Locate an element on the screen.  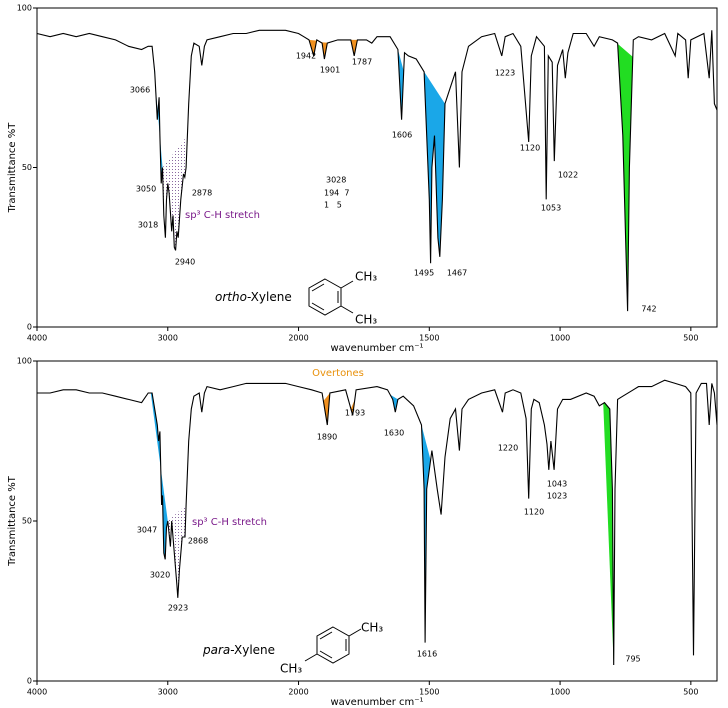
peak-label: 1220 is located at coordinates (508, 448).